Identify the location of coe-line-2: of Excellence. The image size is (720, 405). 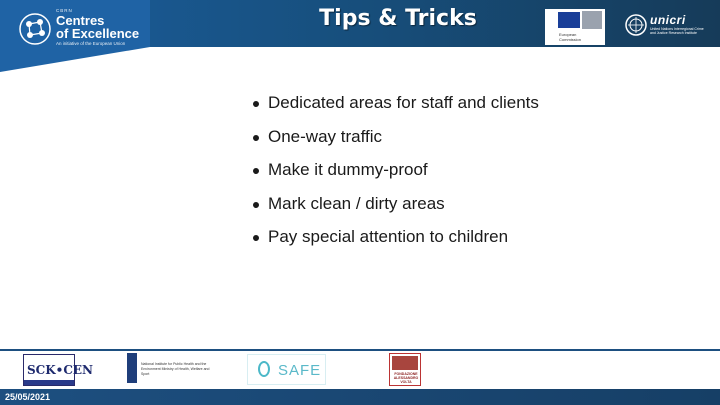
(98, 33).